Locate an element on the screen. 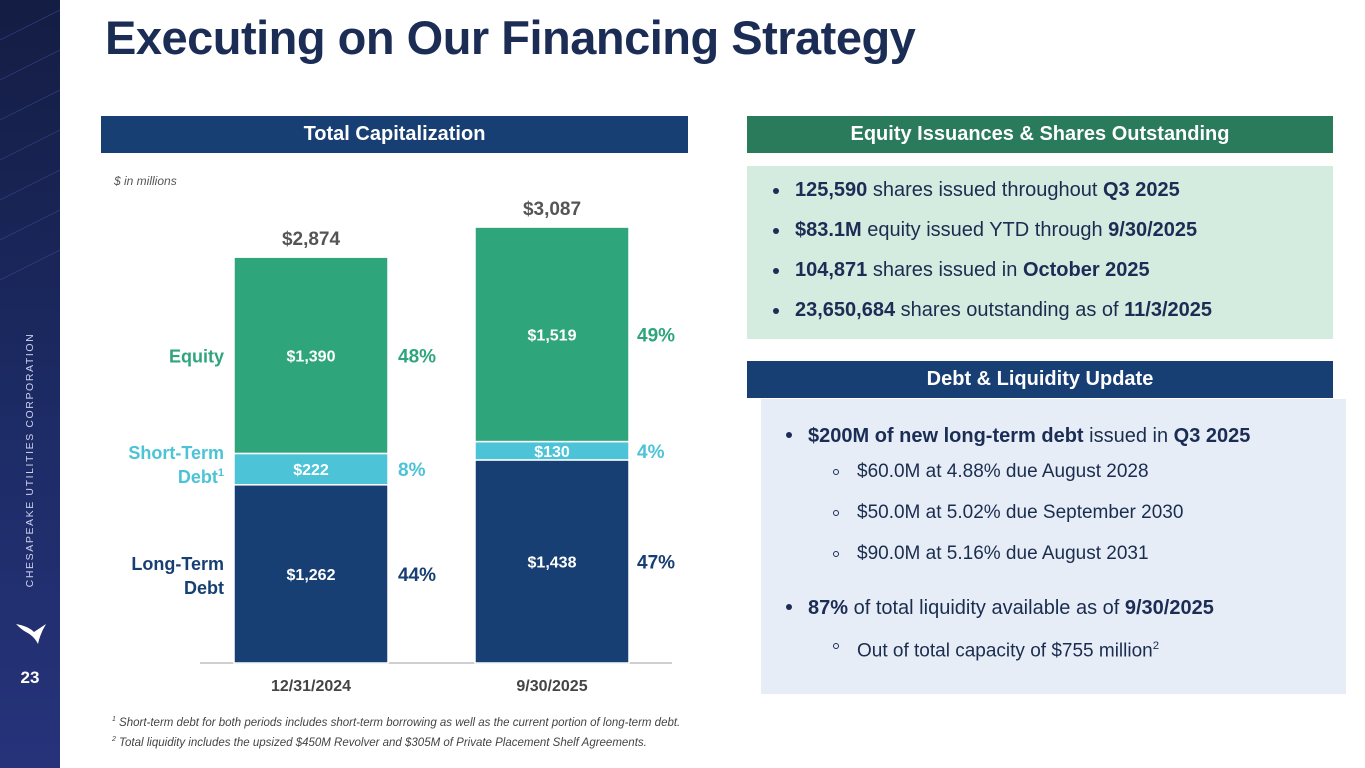 This screenshot has height=768, width=1365. bar-value-label: $1,519 is located at coordinates (552, 335).